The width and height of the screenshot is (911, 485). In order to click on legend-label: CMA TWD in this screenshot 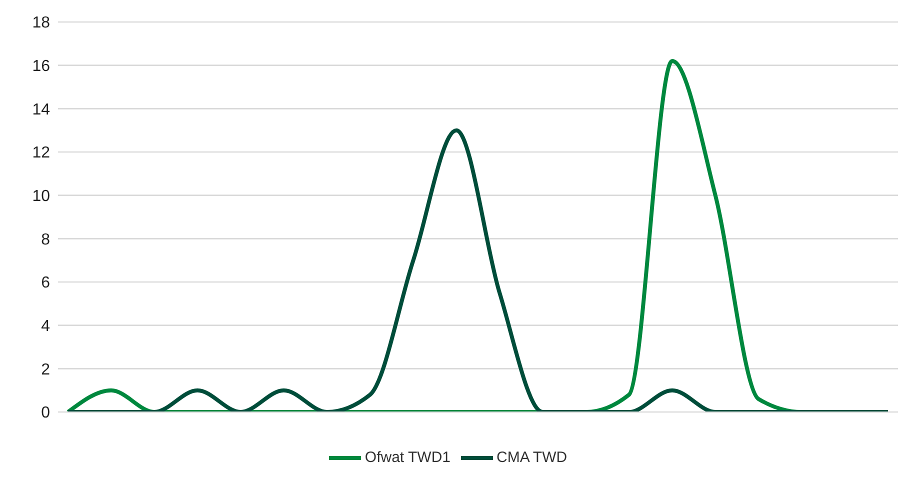, I will do `click(532, 457)`.